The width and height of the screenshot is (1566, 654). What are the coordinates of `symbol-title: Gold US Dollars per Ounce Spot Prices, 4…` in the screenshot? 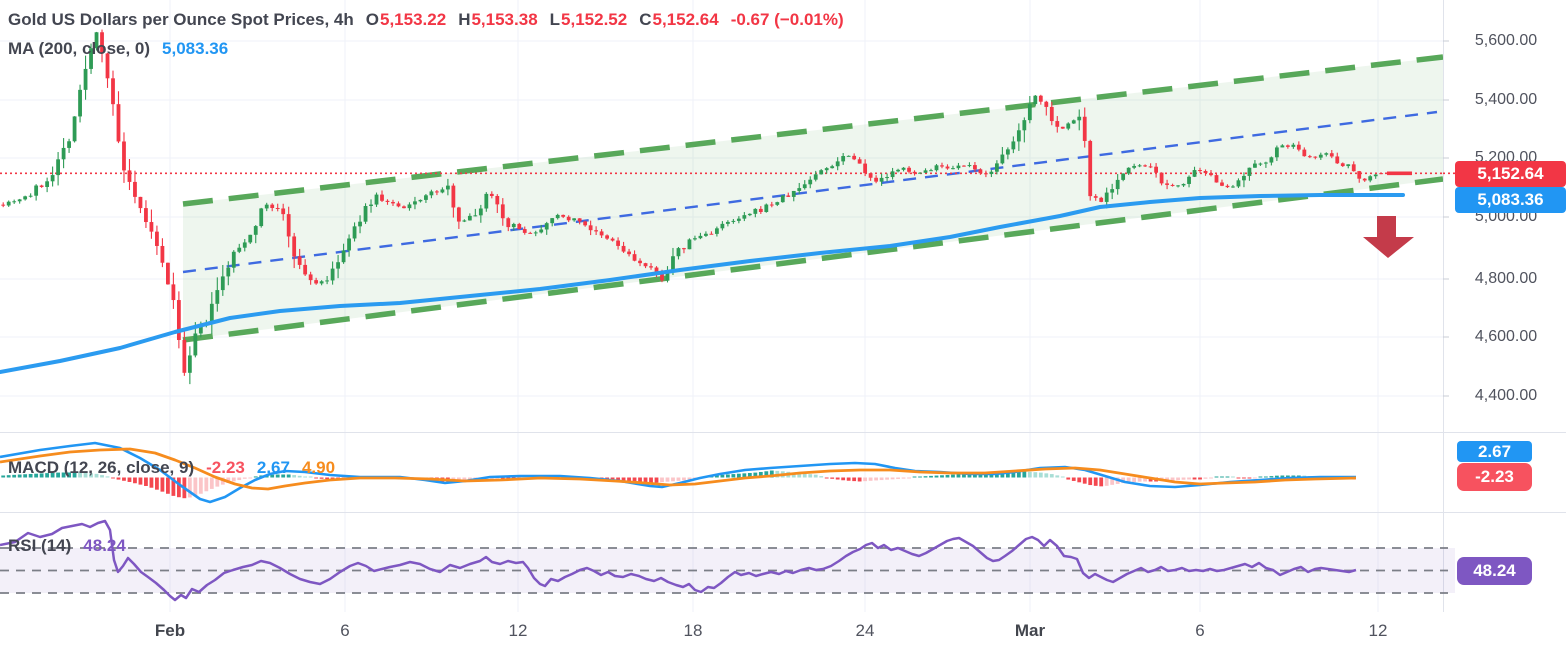 It's located at (181, 19).